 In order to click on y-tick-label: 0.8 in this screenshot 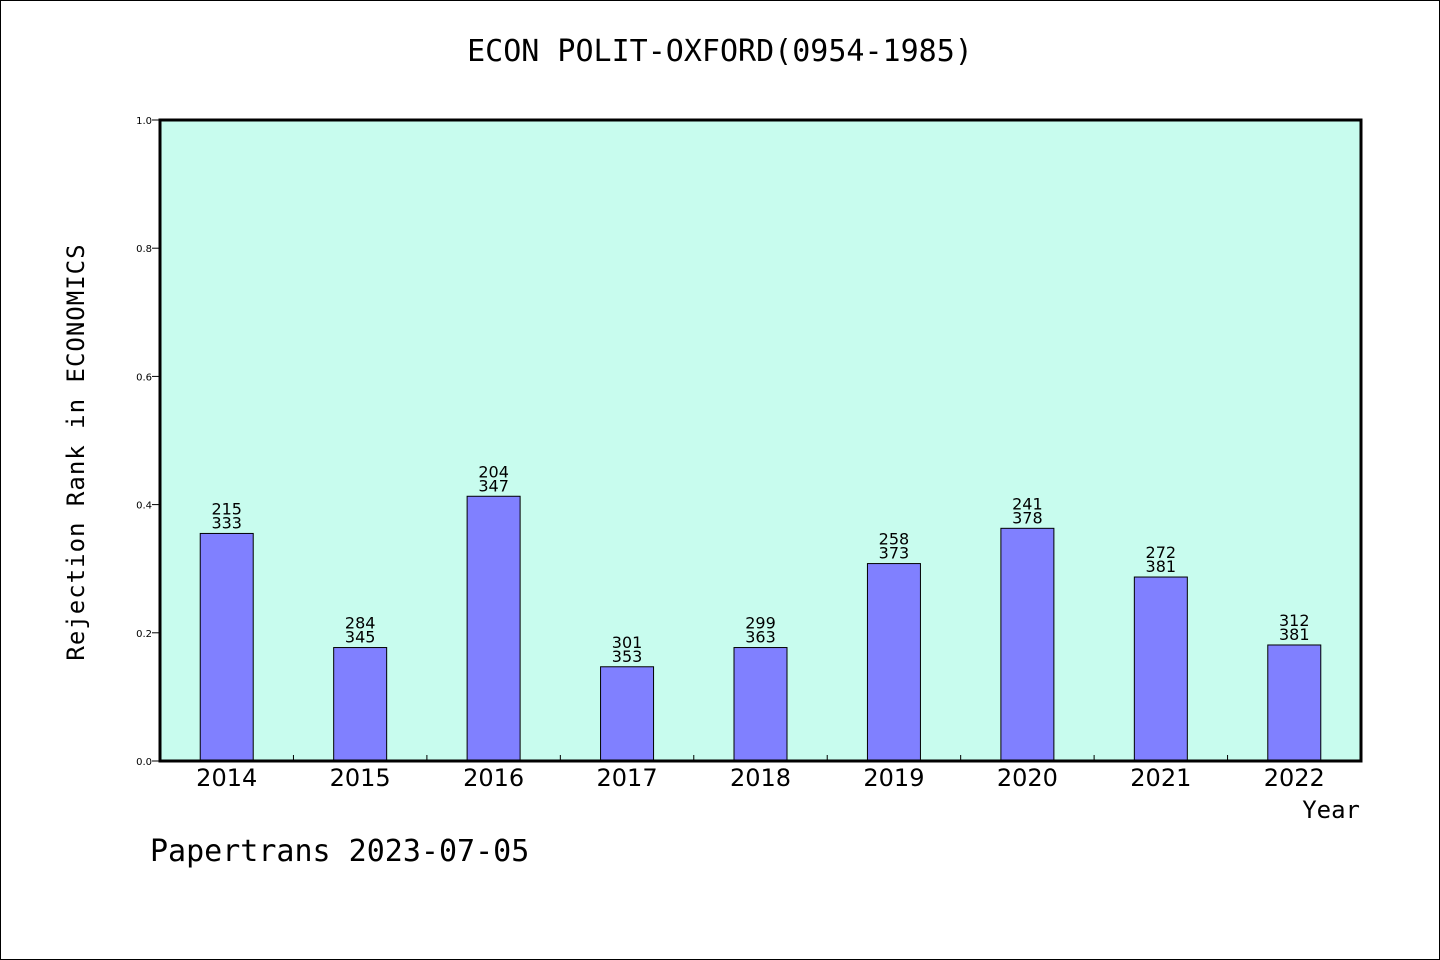, I will do `click(144, 249)`.